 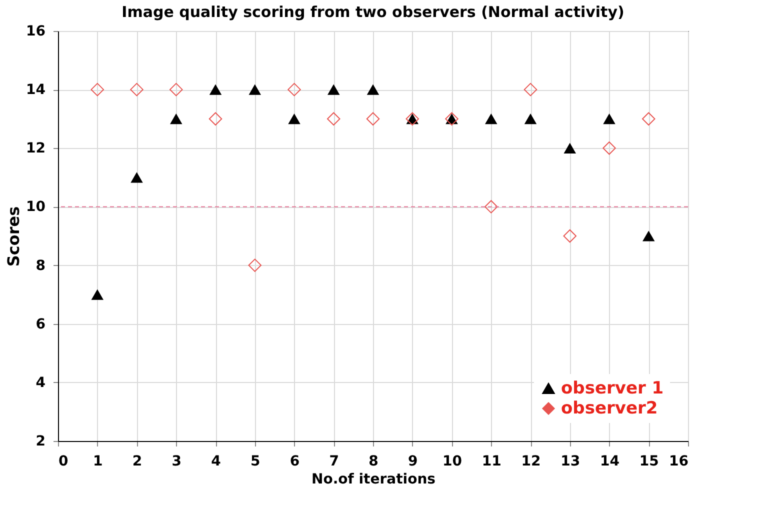 I want to click on x-tick-label: 11, so click(x=492, y=462).